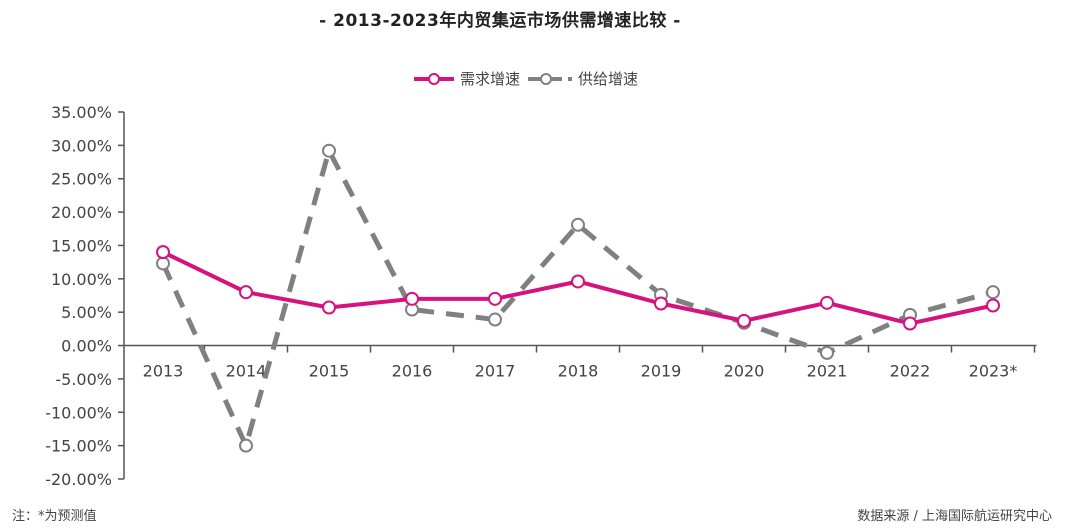  I want to click on legend-item-supply: 供给增速, so click(582, 78).